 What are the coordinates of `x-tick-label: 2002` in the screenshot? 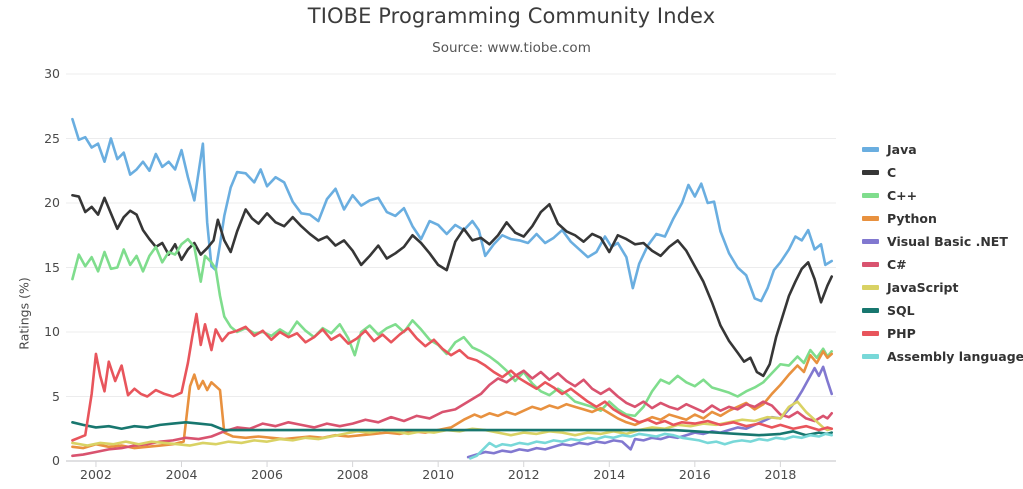 It's located at (96, 474).